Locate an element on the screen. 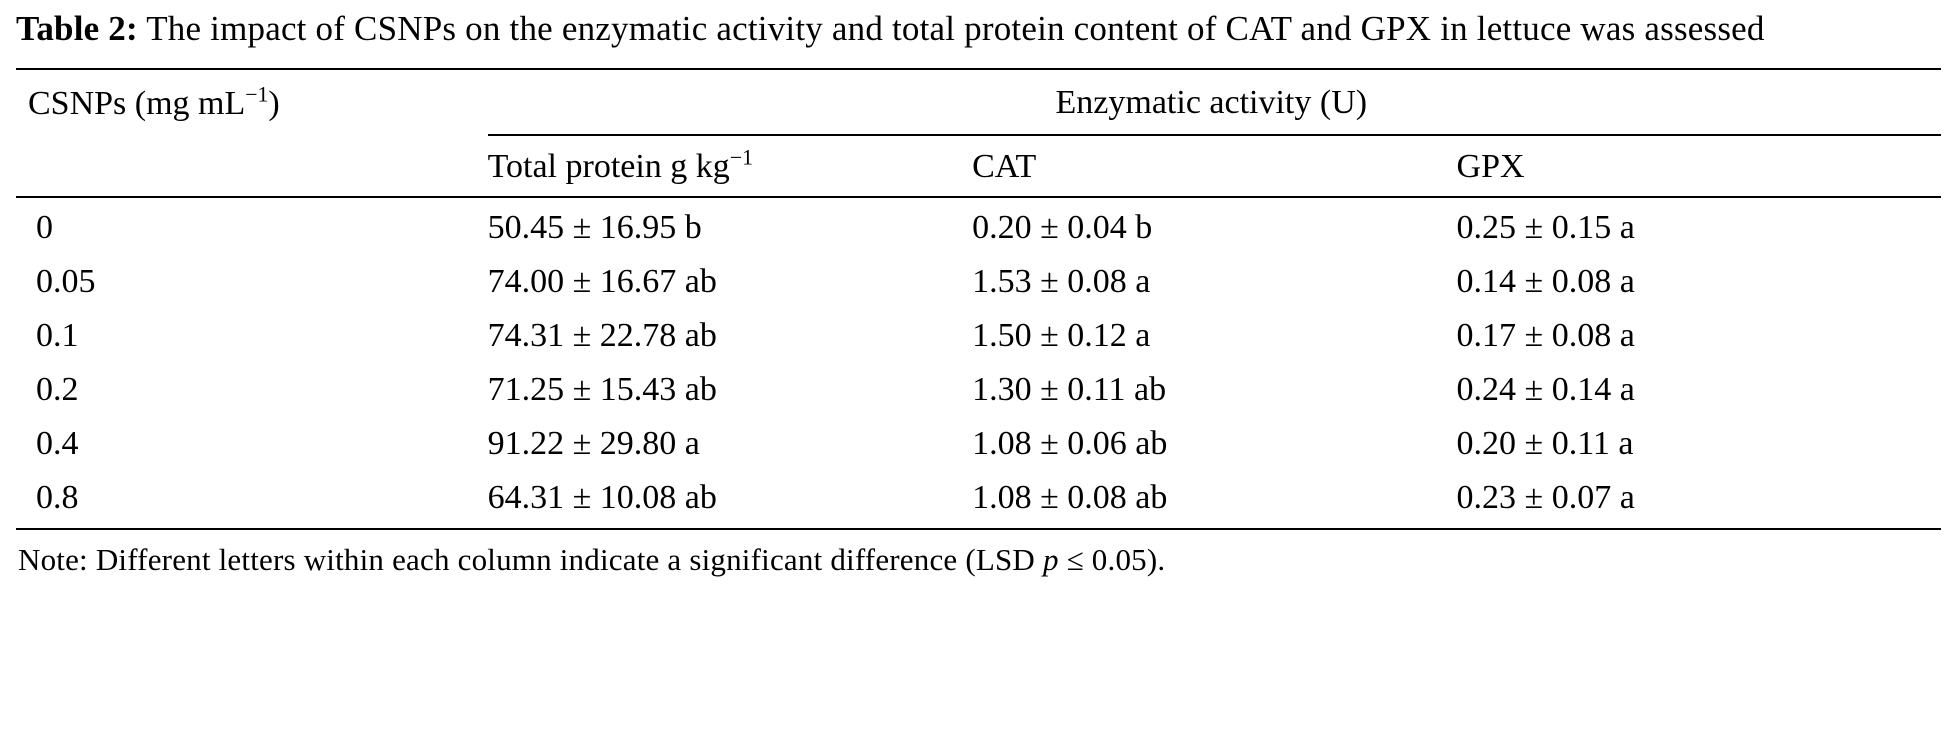 The width and height of the screenshot is (1957, 738). cell-total-protein: 71.25 ± 15.43 ab is located at coordinates (602, 390).